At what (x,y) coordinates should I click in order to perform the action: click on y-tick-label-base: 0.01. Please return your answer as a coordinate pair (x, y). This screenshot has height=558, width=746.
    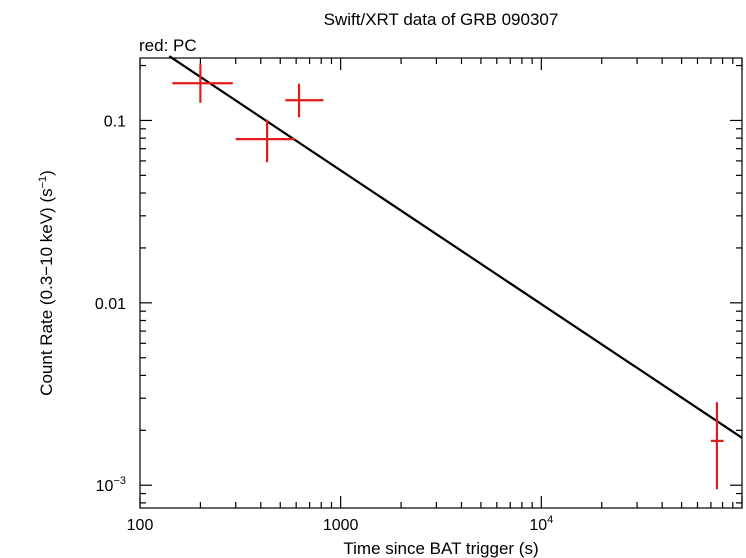
    Looking at the image, I should click on (110, 304).